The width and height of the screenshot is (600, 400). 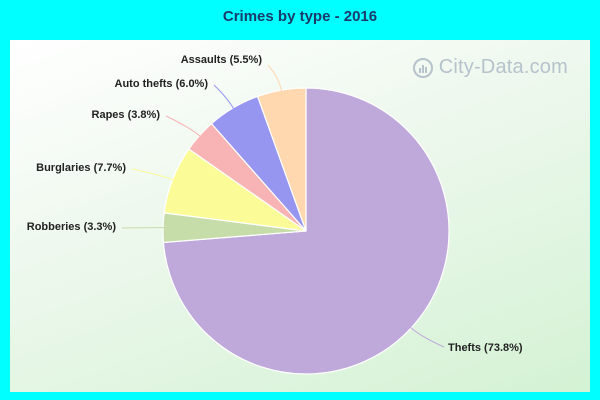 What do you see at coordinates (126, 115) in the screenshot?
I see `slice-label-3: Rapes (3.8%)` at bounding box center [126, 115].